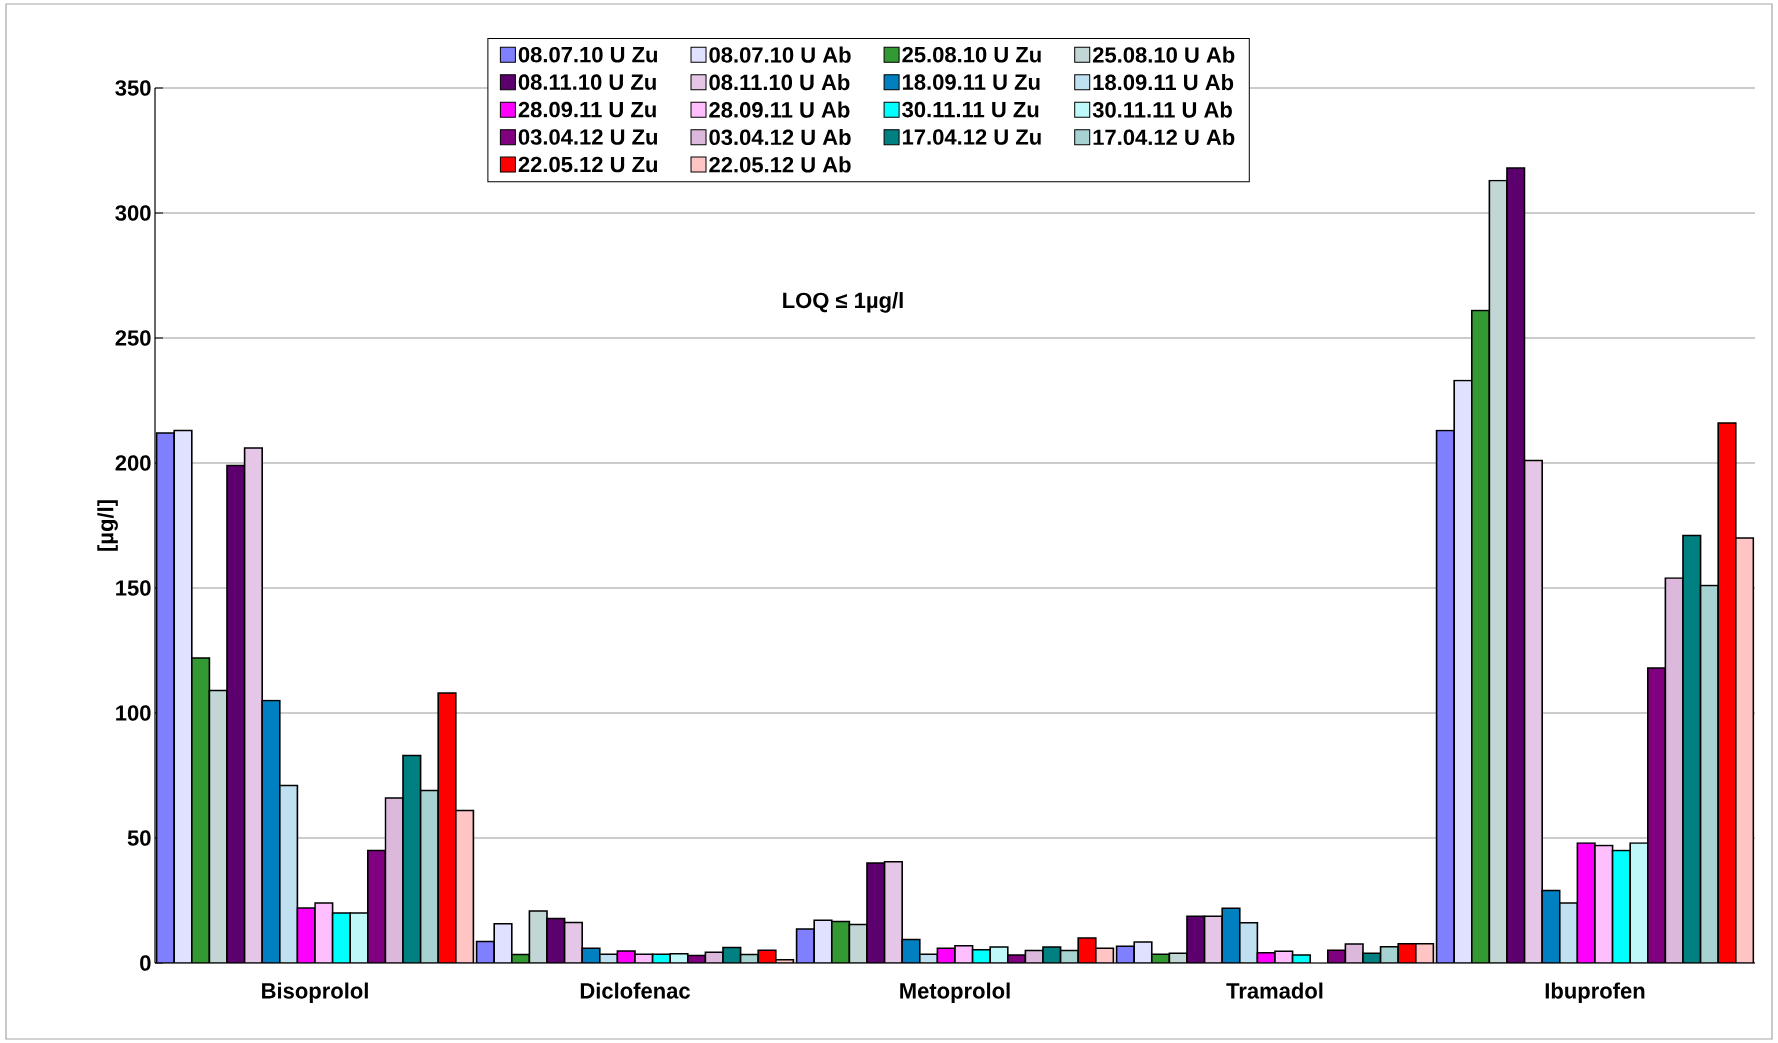  What do you see at coordinates (587, 109) in the screenshot?
I see `legend-label: 28.09.11 U Zu` at bounding box center [587, 109].